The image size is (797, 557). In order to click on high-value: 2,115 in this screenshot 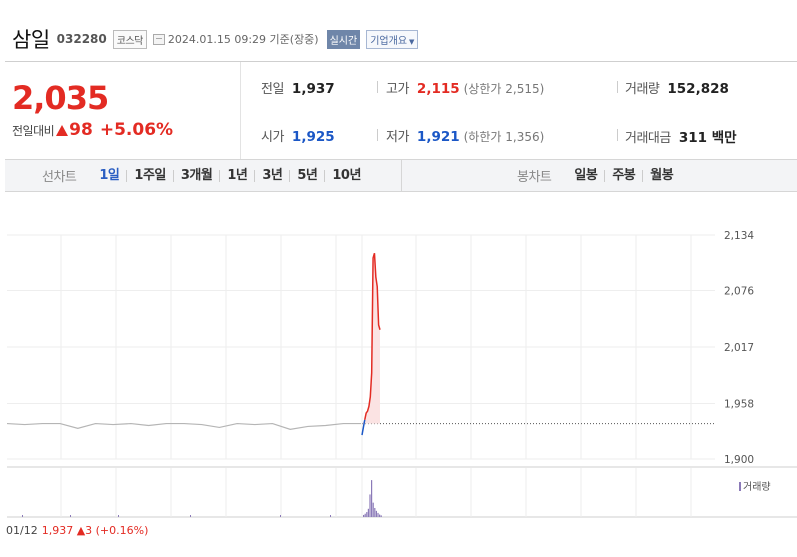, I will do `click(438, 89)`.